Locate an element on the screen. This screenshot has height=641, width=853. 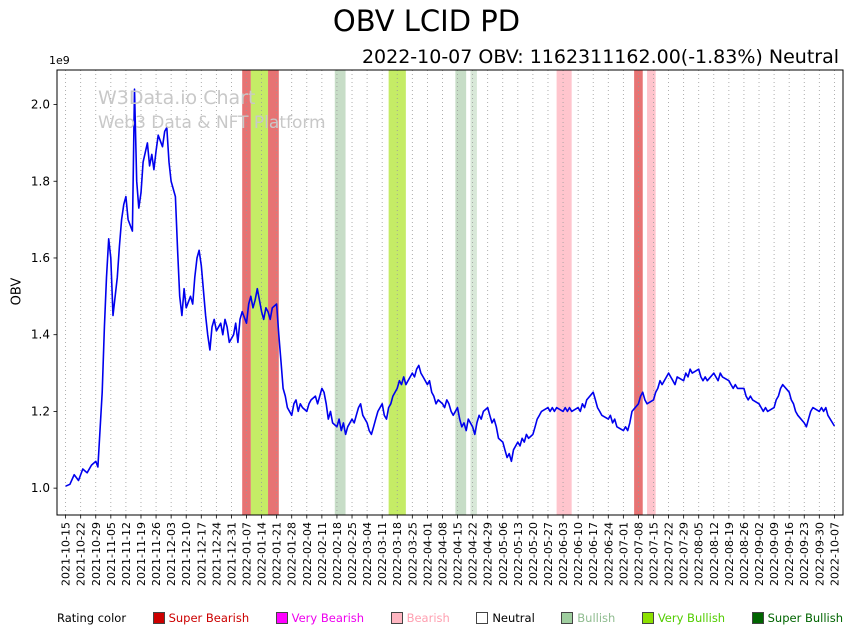
legend-item-super-bullish: Super Bullish is located at coordinates (797, 618).